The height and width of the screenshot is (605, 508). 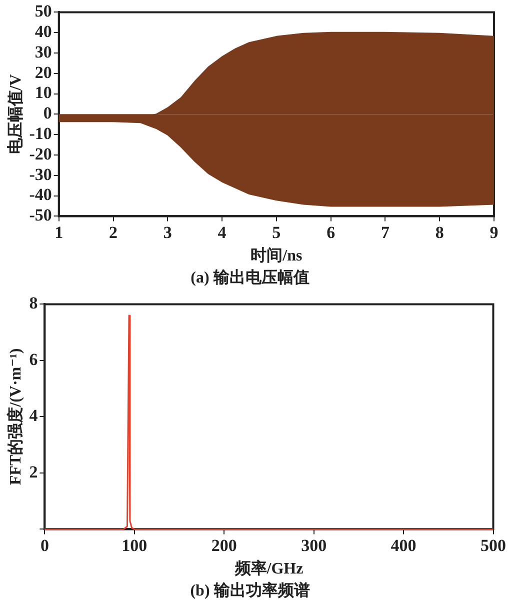 What do you see at coordinates (40, 194) in the screenshot?
I see `y-tick-label: -40` at bounding box center [40, 194].